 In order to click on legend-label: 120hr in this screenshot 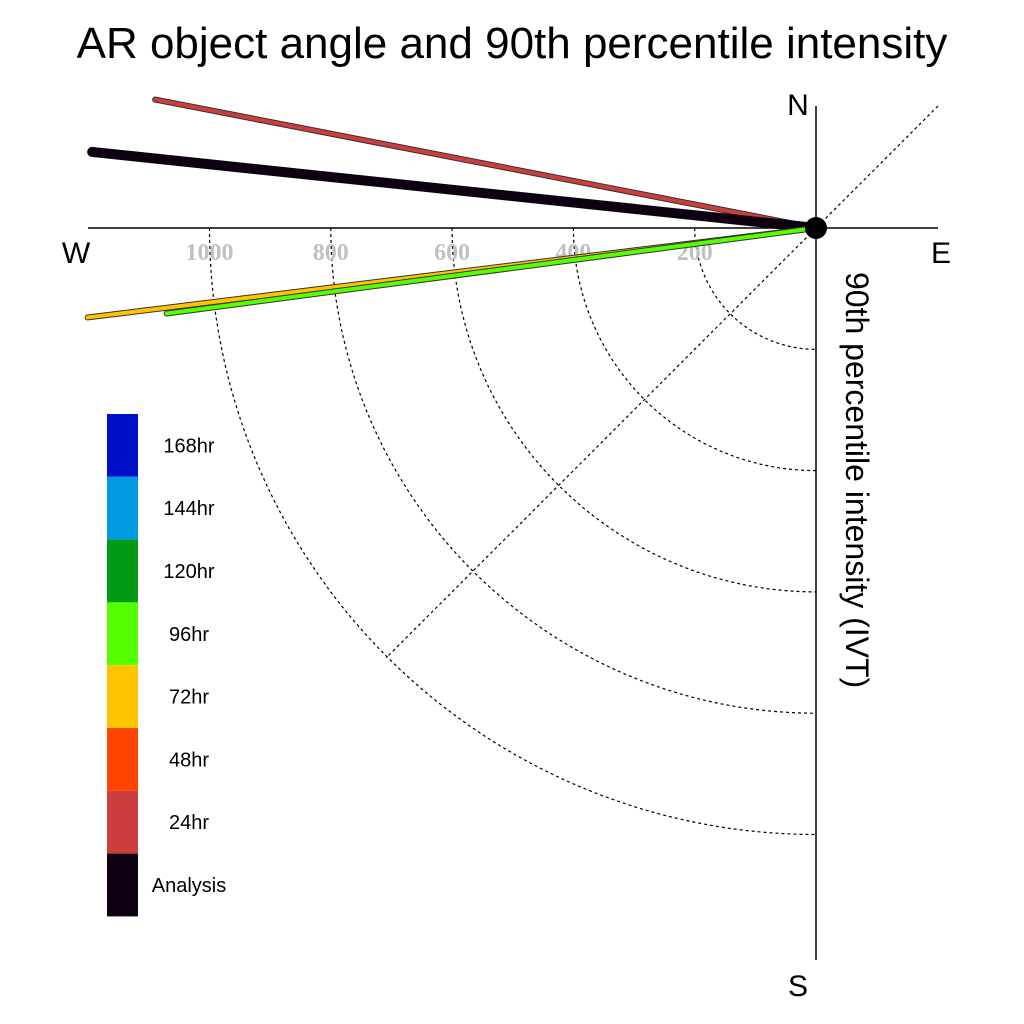, I will do `click(188, 572)`.